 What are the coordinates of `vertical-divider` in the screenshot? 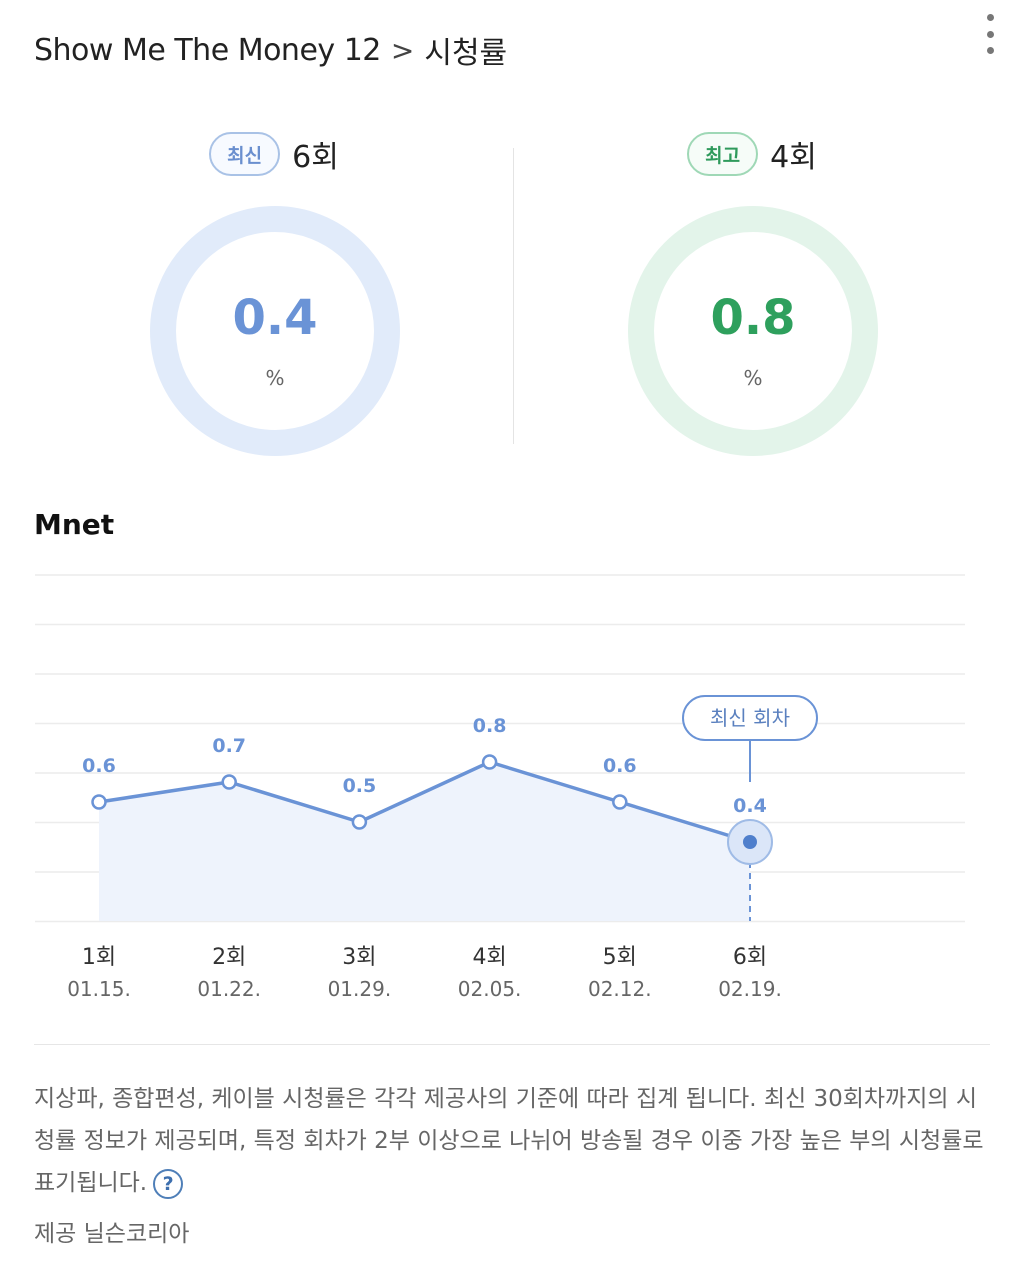 It's located at (513, 296).